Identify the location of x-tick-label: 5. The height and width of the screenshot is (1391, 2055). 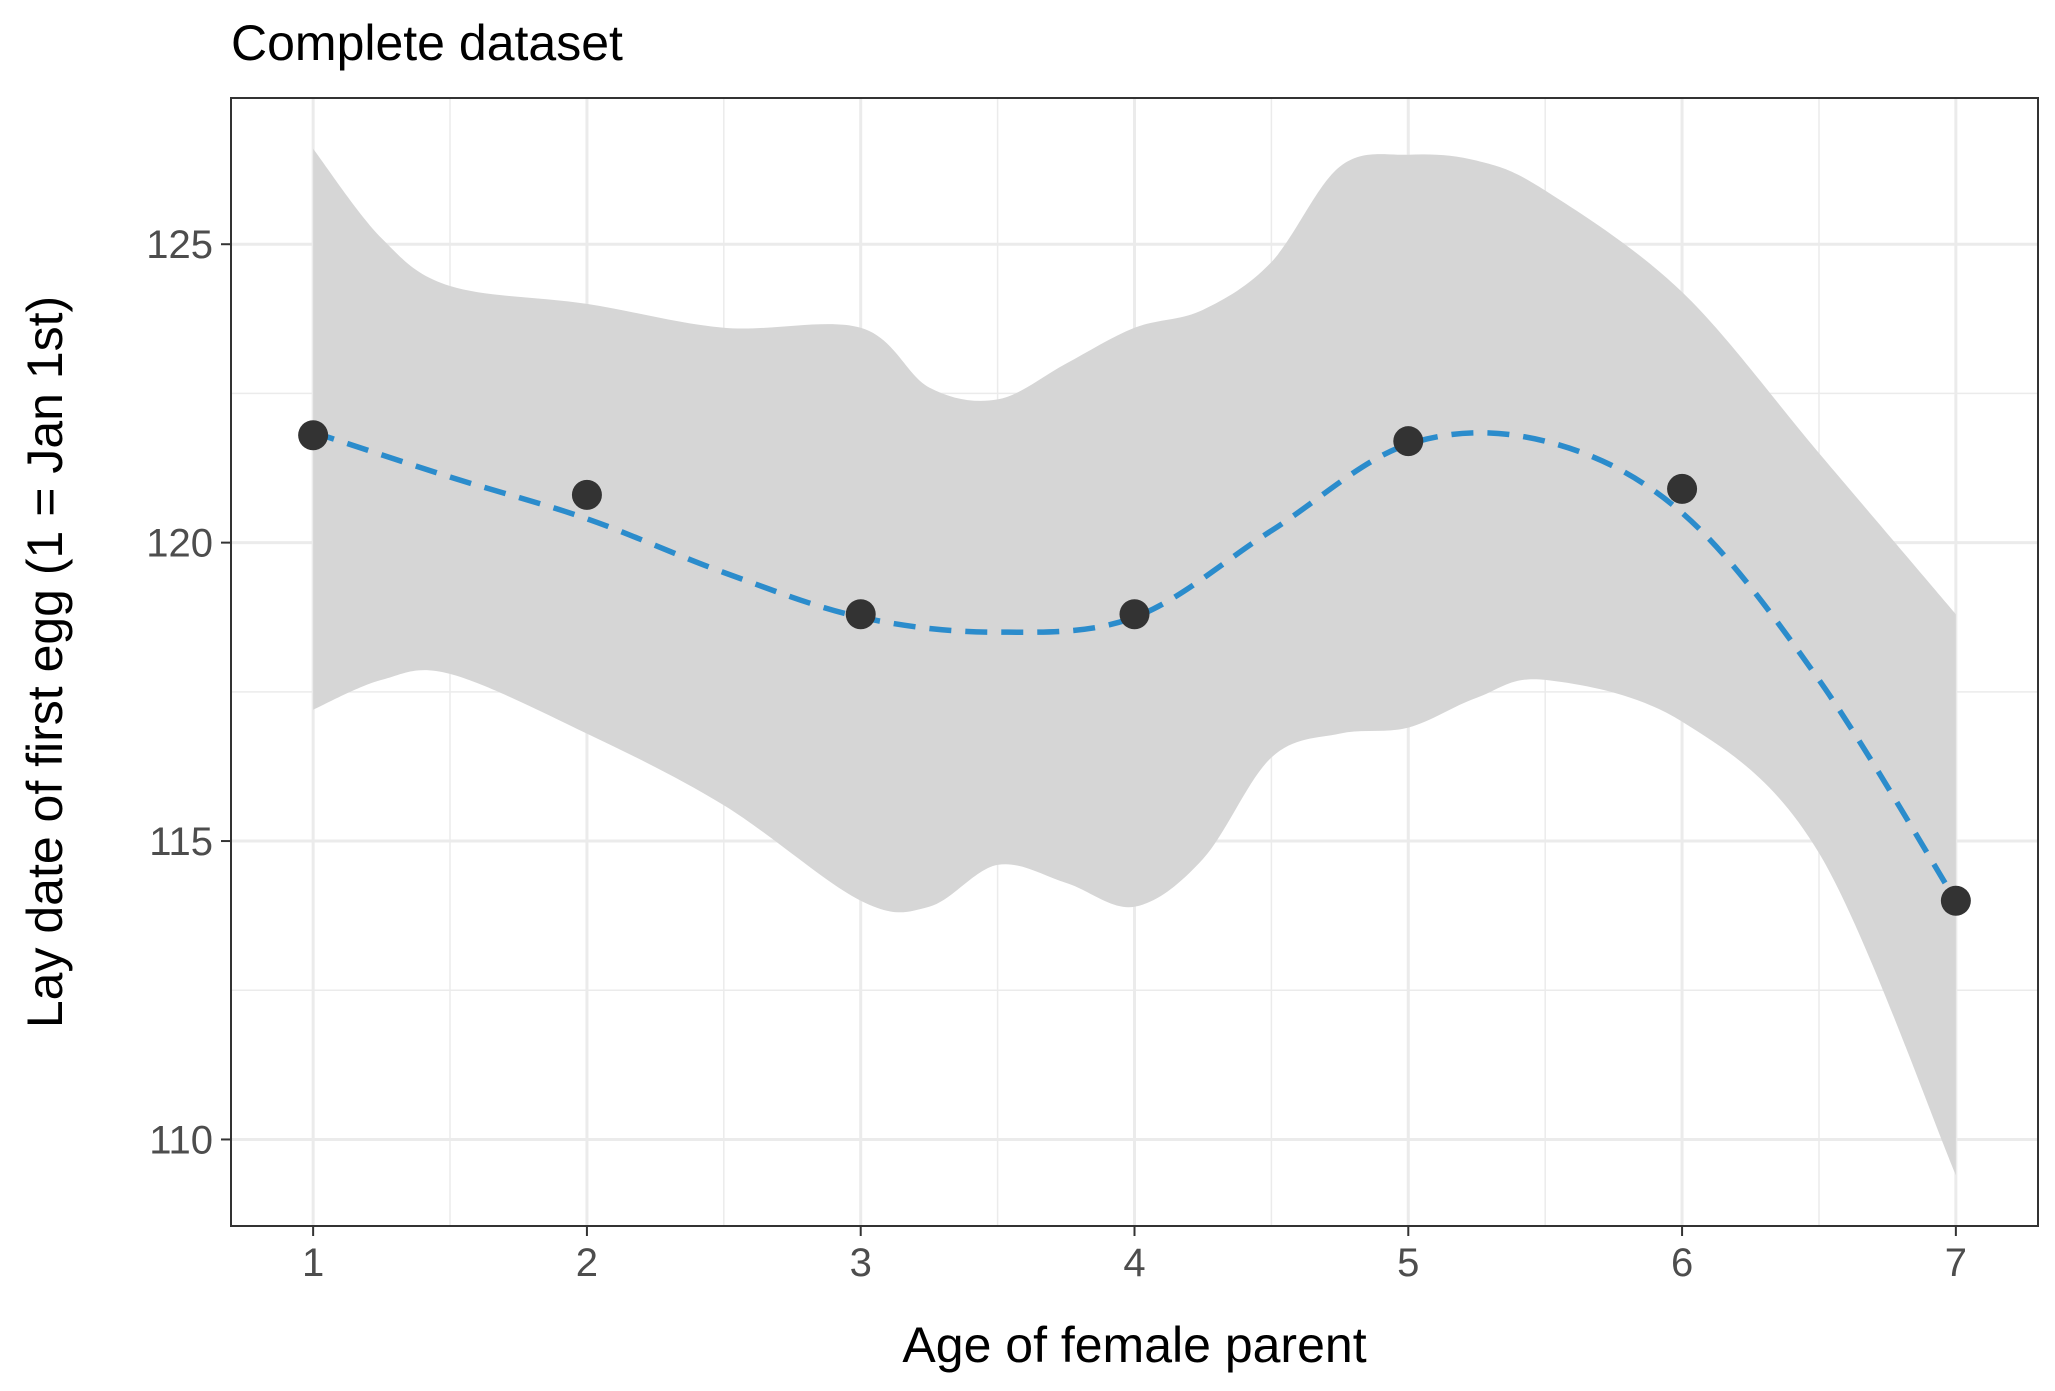
(1408, 1263).